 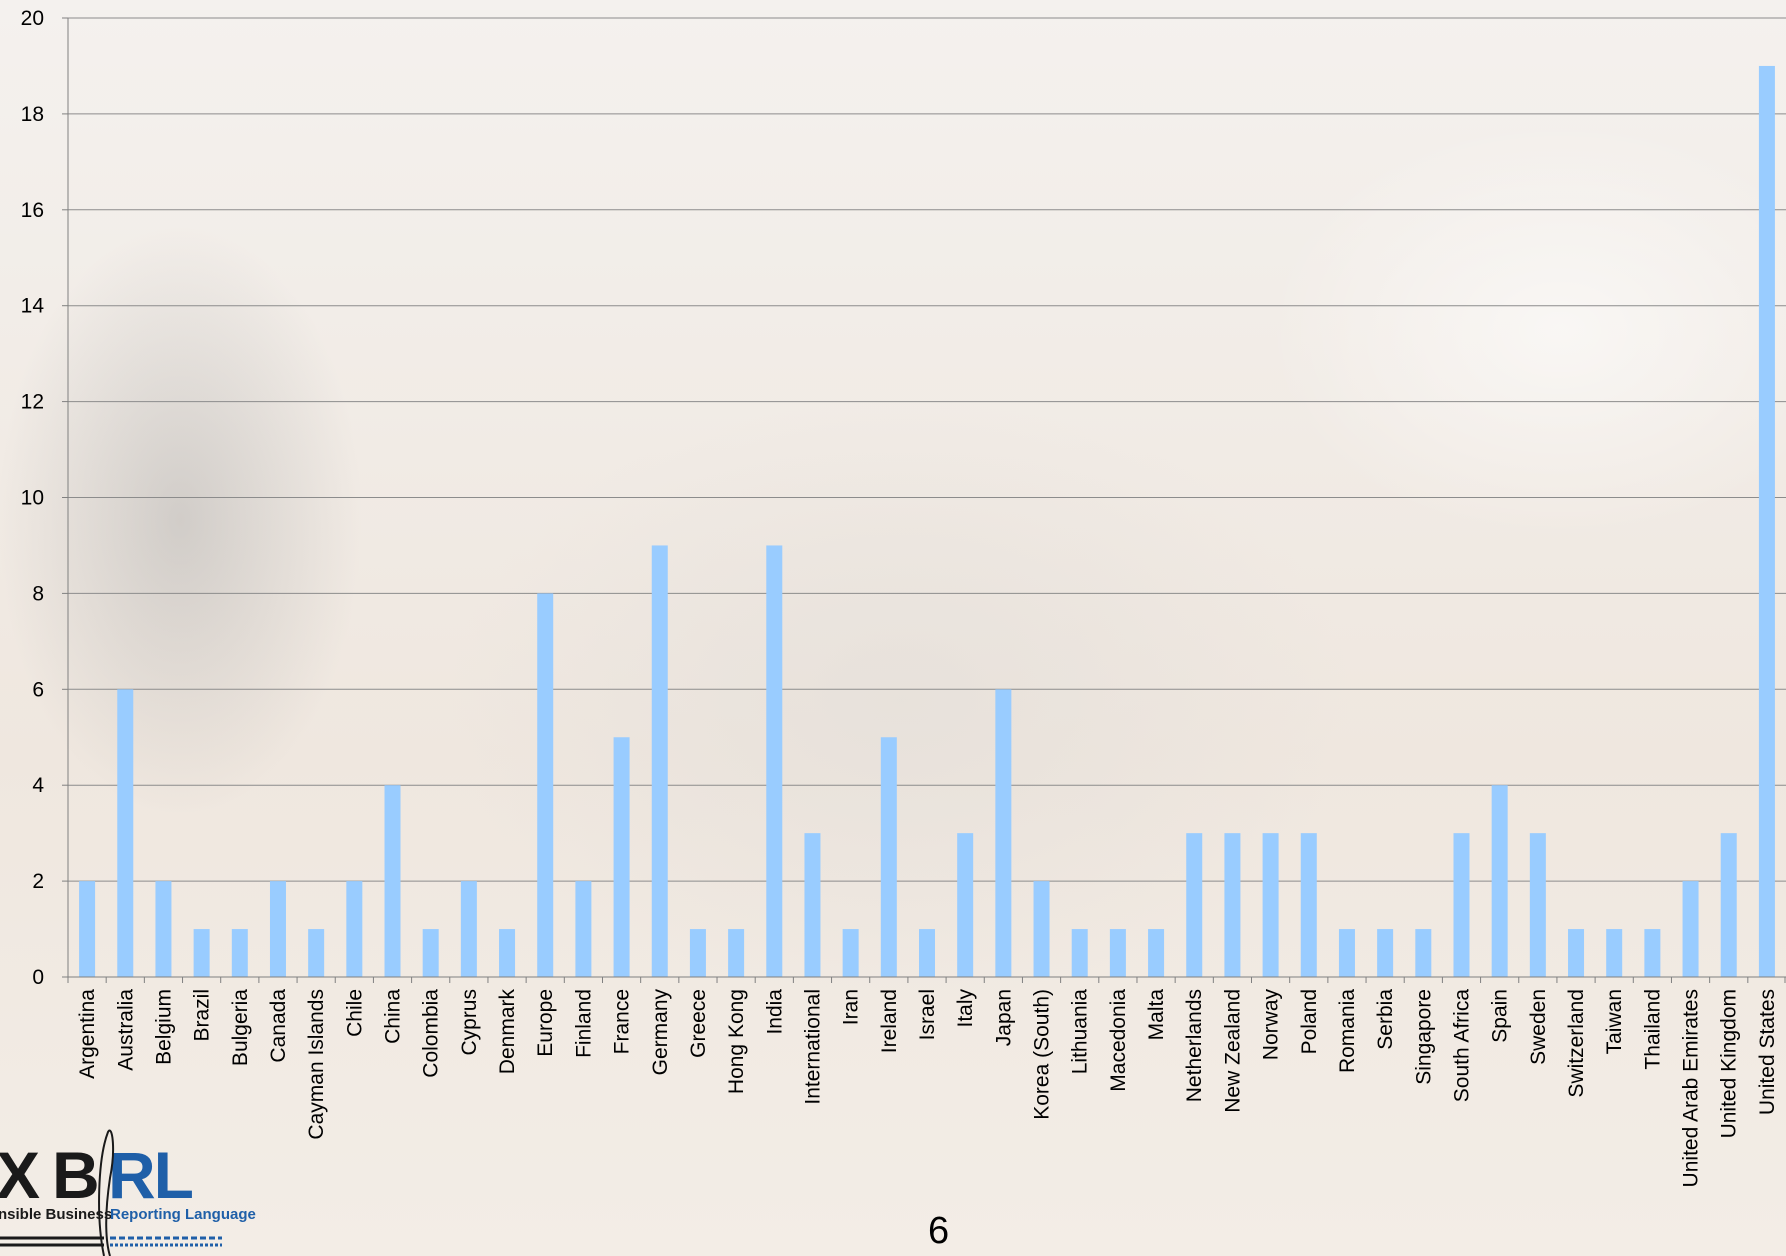 I want to click on x-category-label: Finland, so click(x=583, y=1023).